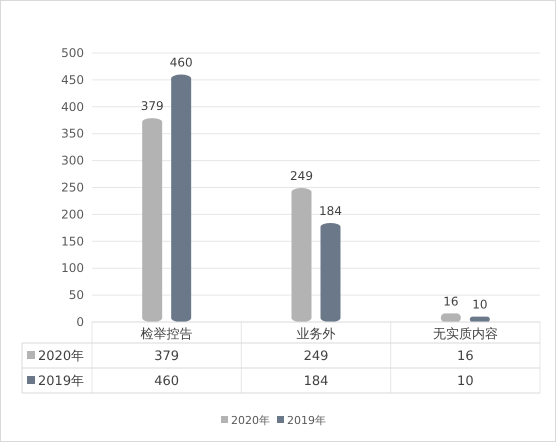  What do you see at coordinates (167, 356) in the screenshot?
I see `text: 379` at bounding box center [167, 356].